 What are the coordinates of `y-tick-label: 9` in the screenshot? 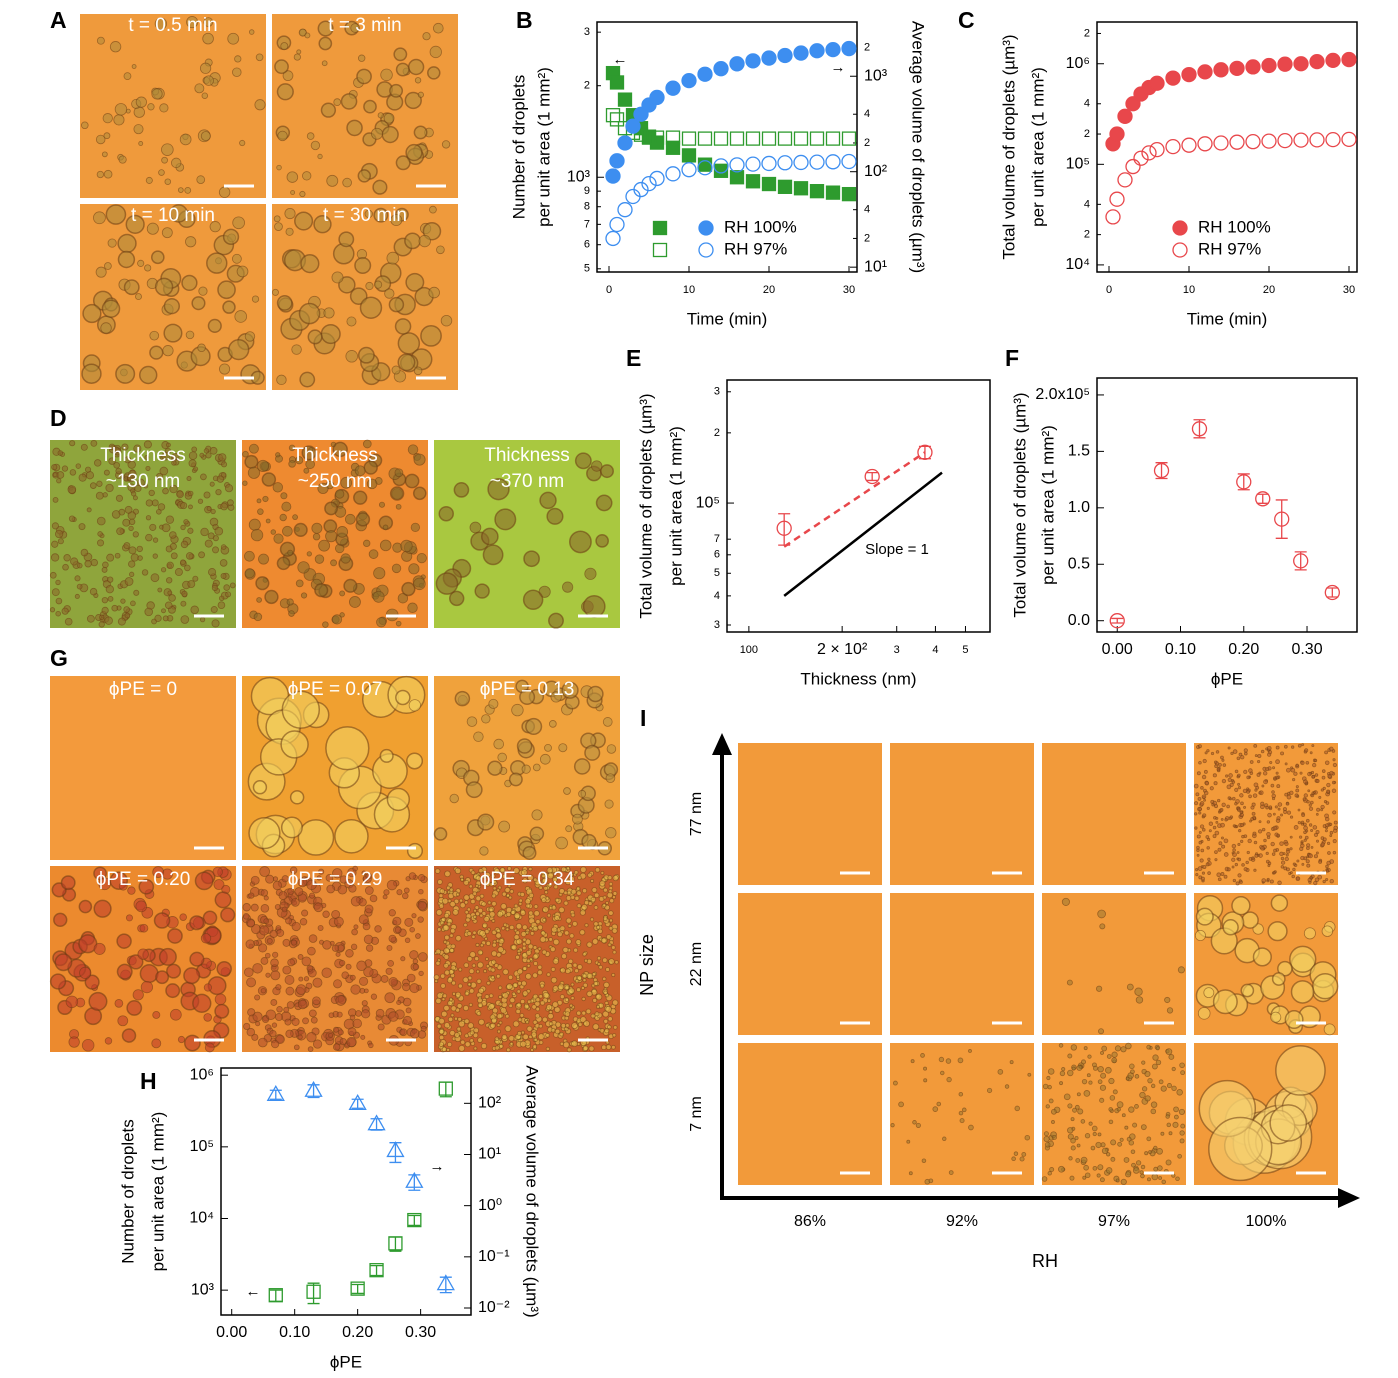 It's located at (587, 191).